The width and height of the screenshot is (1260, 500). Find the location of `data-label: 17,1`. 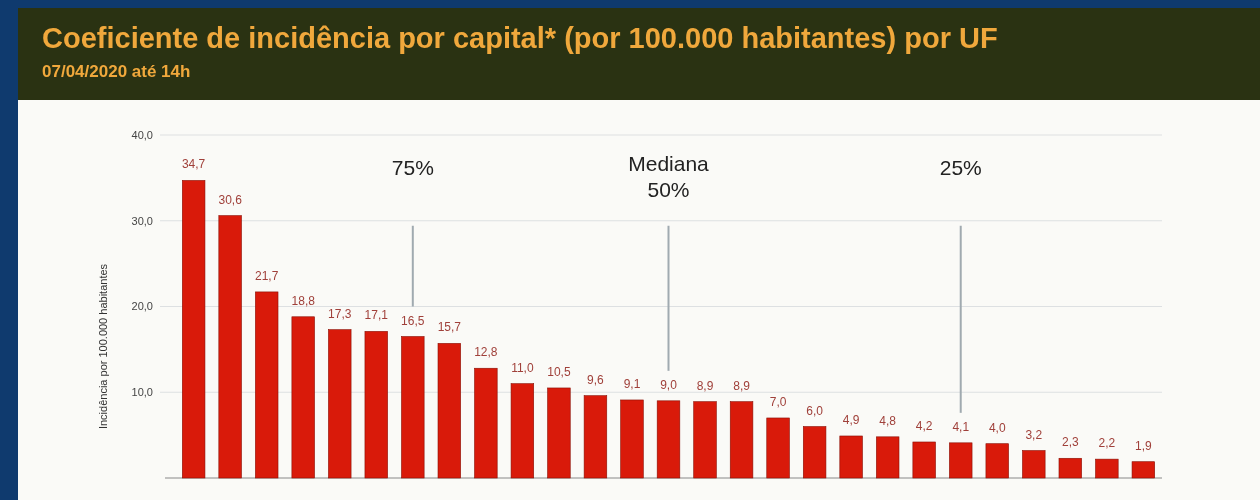

data-label: 17,1 is located at coordinates (376, 315).